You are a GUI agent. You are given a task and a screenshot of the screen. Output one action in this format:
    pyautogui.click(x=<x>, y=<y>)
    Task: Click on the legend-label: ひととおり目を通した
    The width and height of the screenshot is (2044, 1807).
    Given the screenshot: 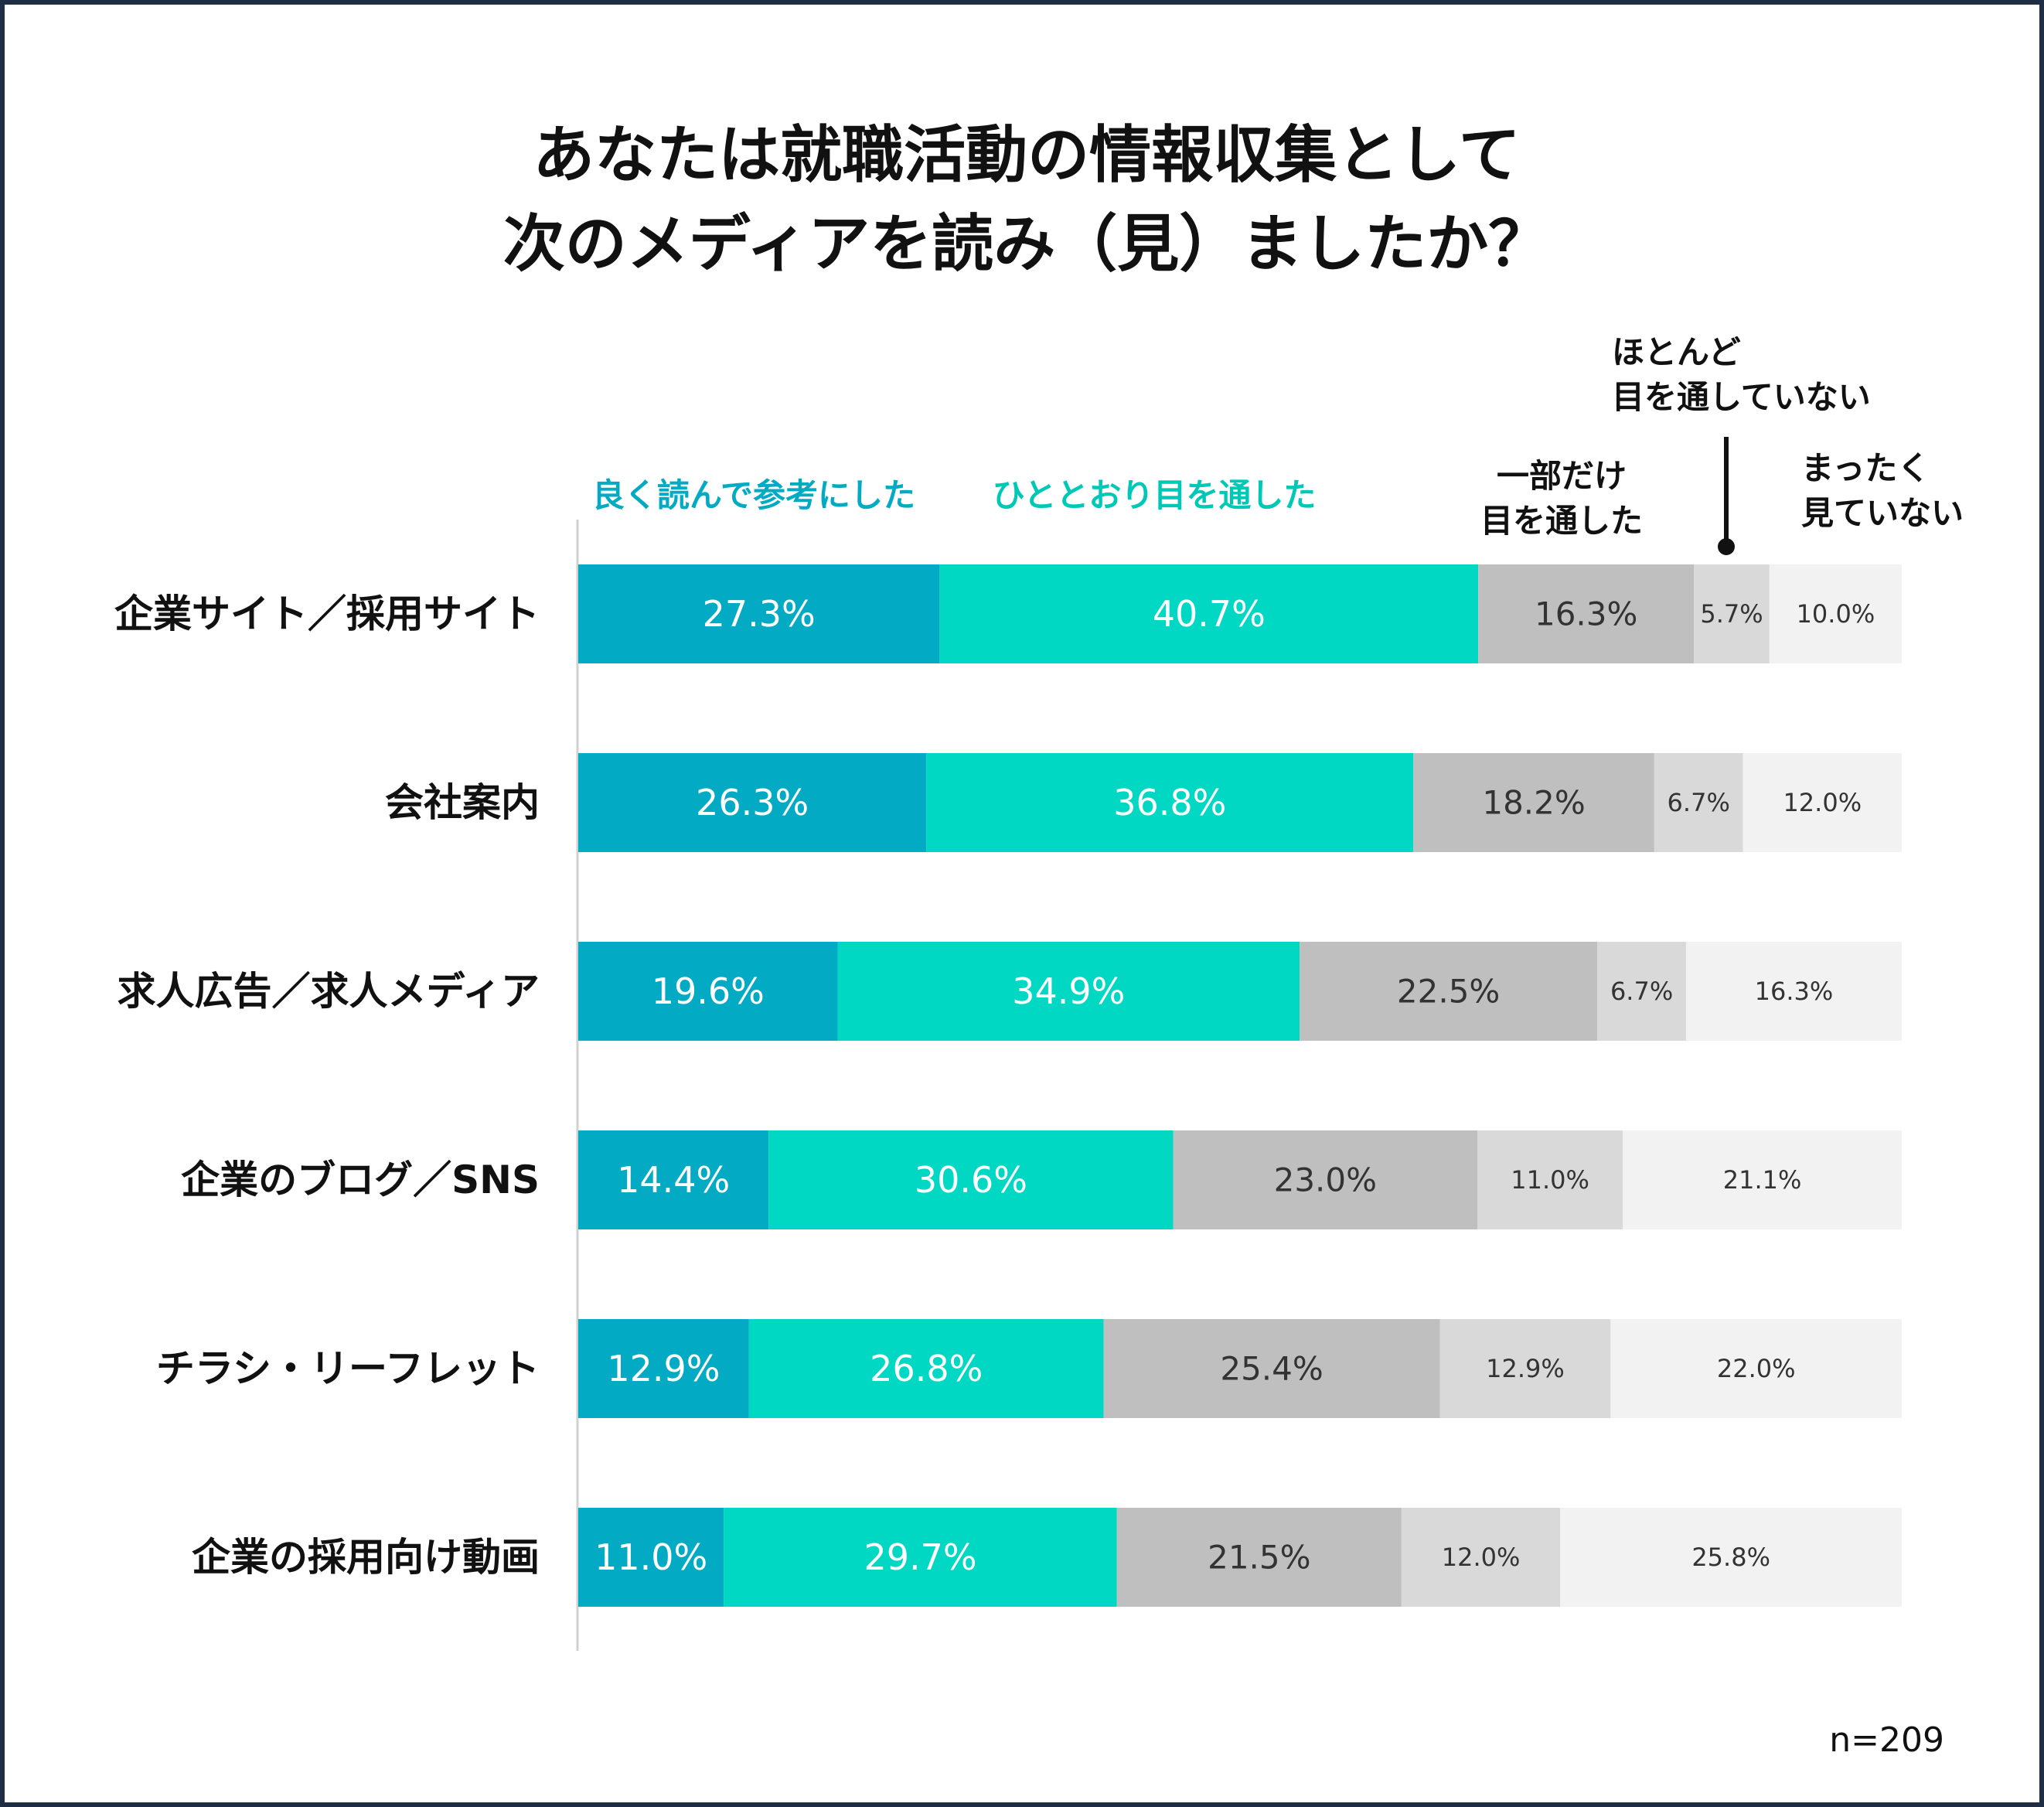 What is the action you would take?
    pyautogui.click(x=1155, y=495)
    